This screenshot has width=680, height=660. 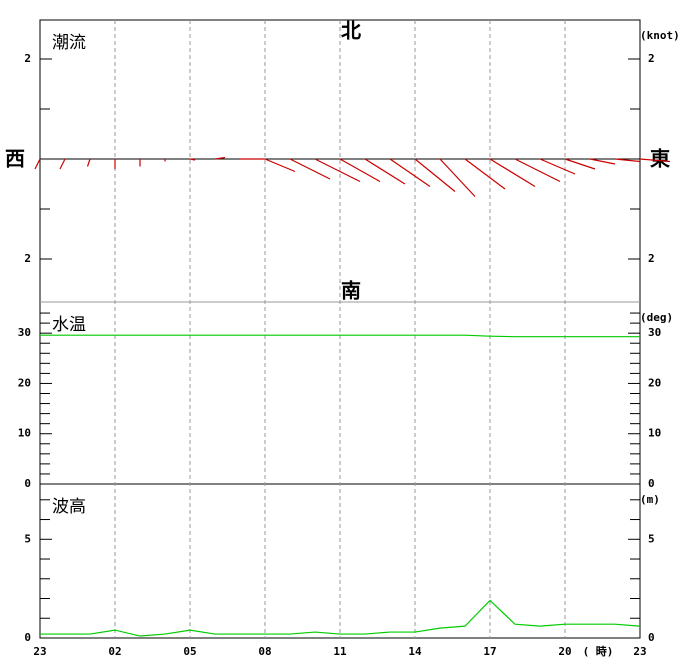 I want to click on east-label: 東, so click(x=660, y=159).